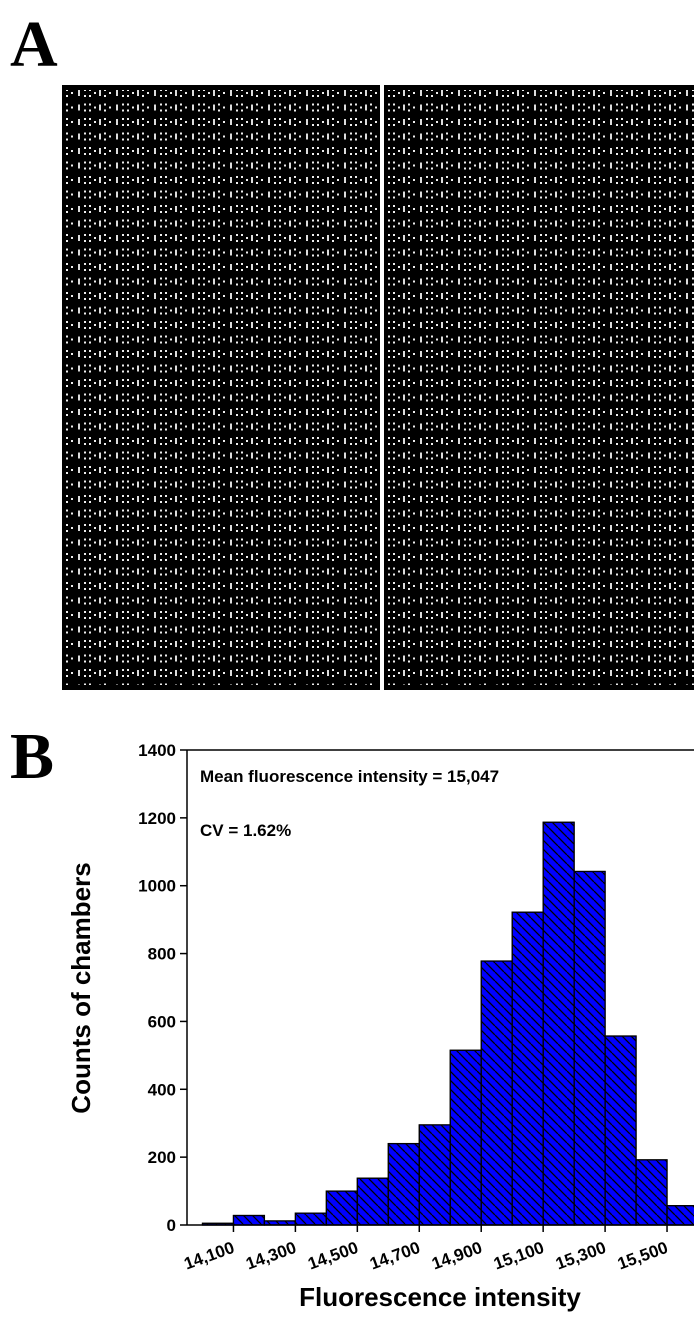  I want to click on y-tick-label: 800, so click(162, 954).